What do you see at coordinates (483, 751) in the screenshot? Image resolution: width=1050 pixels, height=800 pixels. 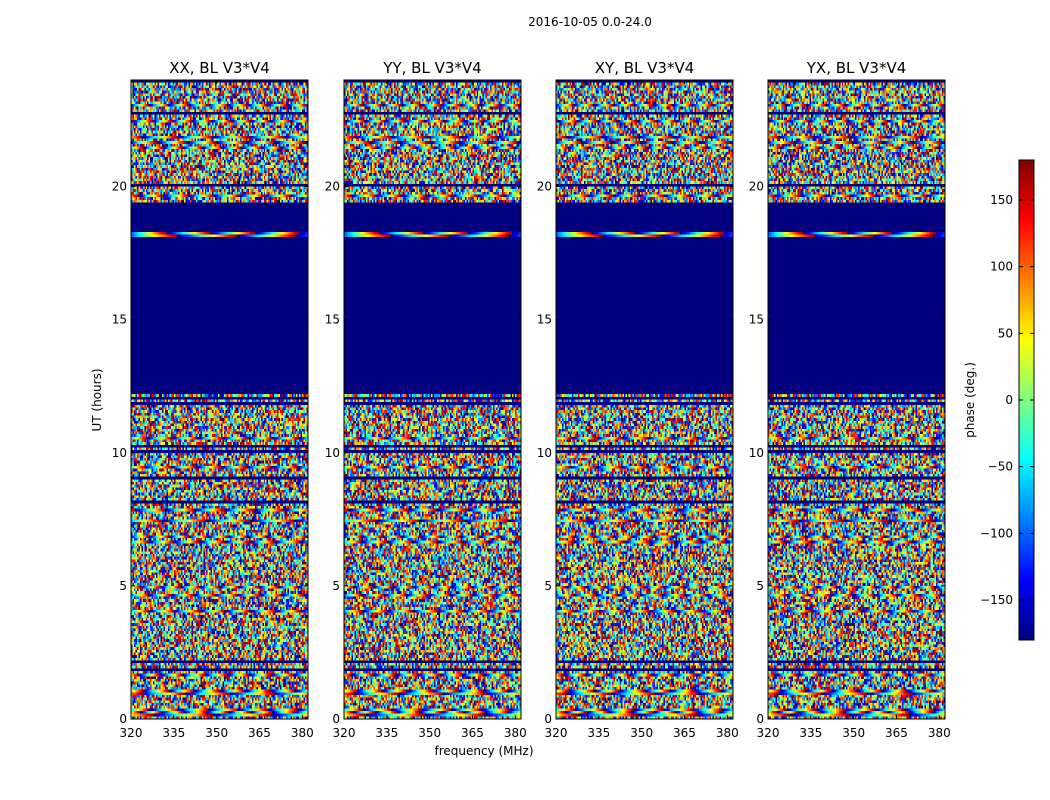 I see `x-axis-label: frequency (MHz)` at bounding box center [483, 751].